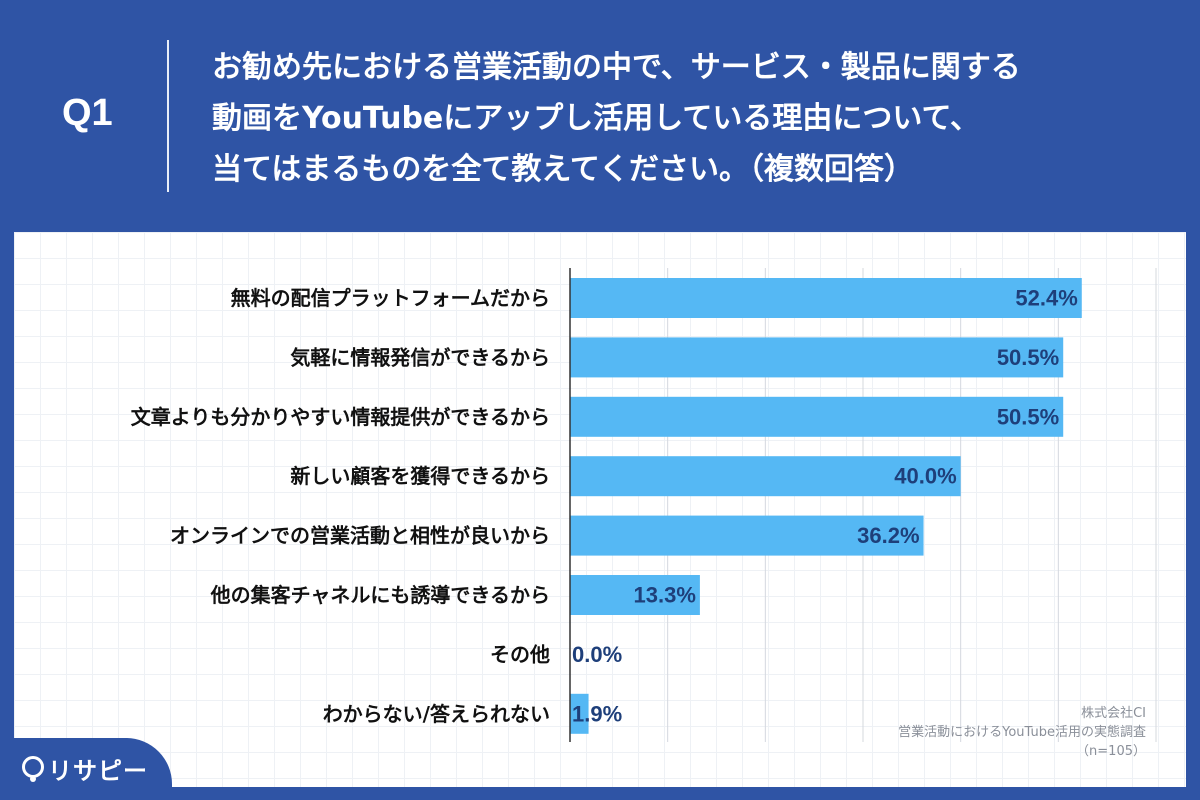 Image resolution: width=1200 pixels, height=800 pixels. I want to click on brand-badge: リサピー, so click(86, 769).